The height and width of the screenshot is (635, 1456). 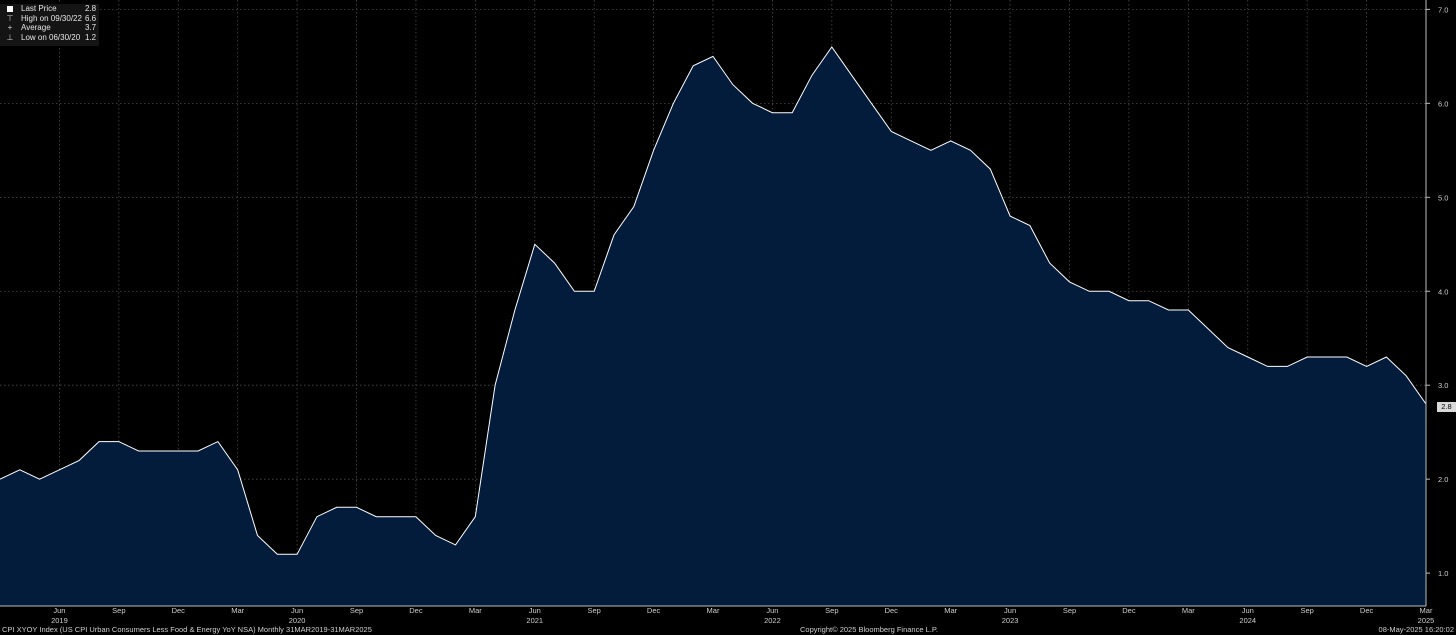 What do you see at coordinates (772, 620) in the screenshot?
I see `x-year-label: 2022` at bounding box center [772, 620].